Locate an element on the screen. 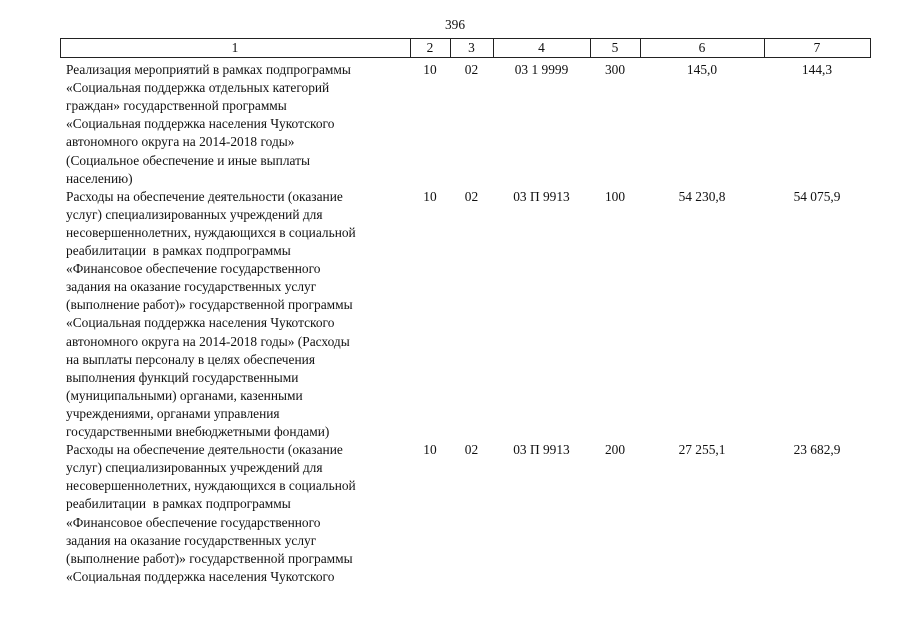  row-text: на выплаты персоналу в целях обеспечения is located at coordinates (190, 359).